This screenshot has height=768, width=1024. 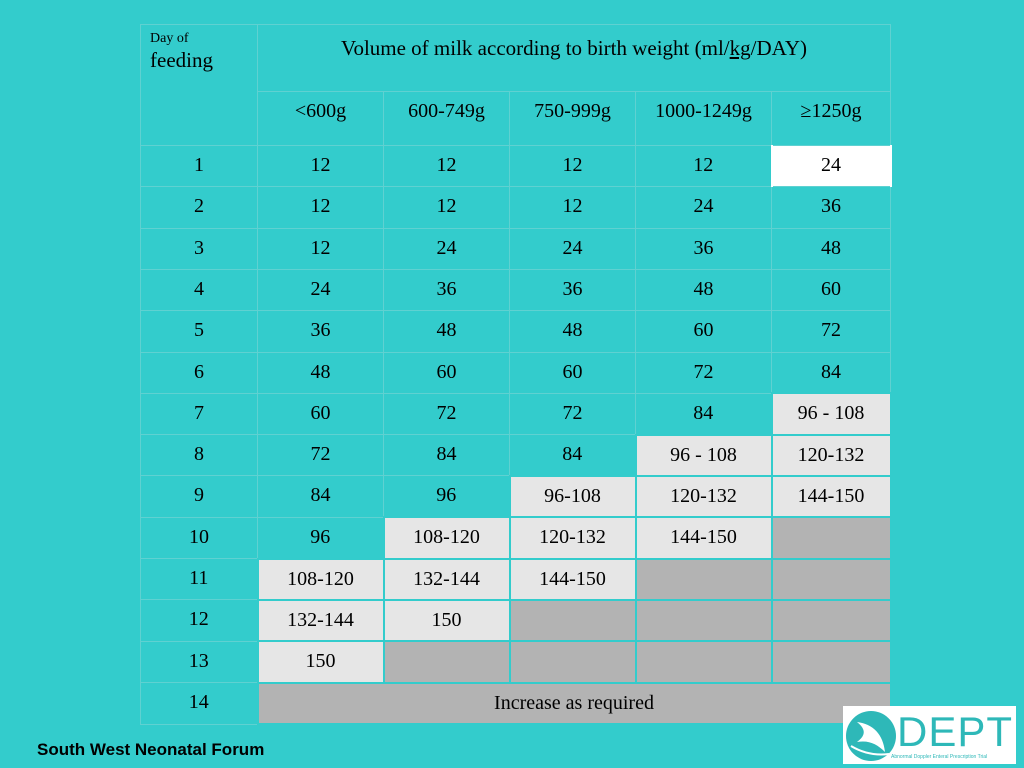 I want to click on stork-emblem-icon, so click(x=929, y=735).